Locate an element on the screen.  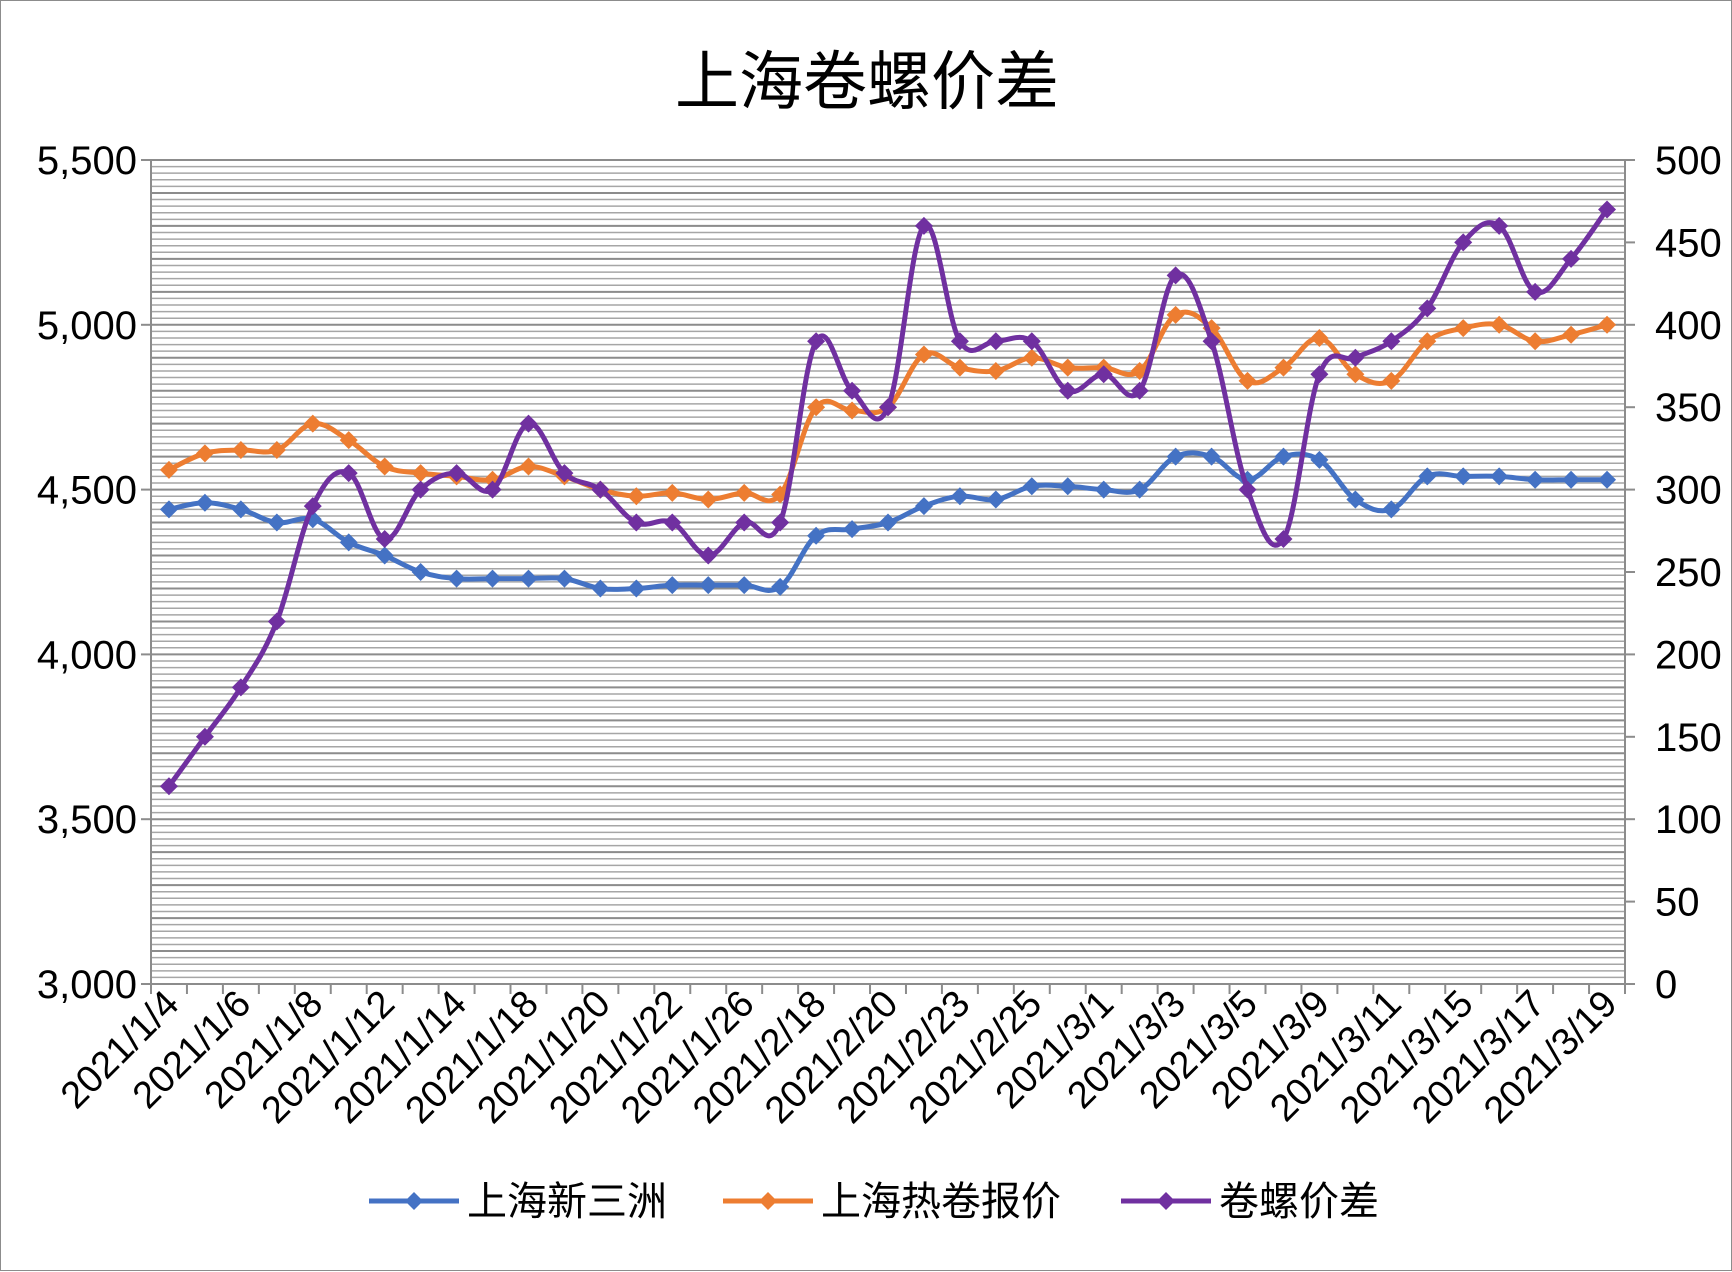
right-axis-label: 100 is located at coordinates (1688, 820).